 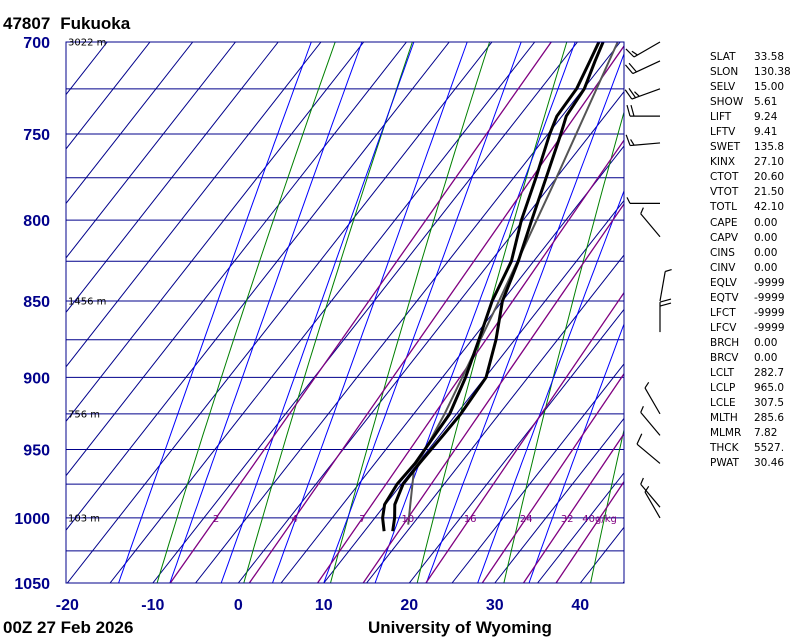 What do you see at coordinates (750, 268) in the screenshot?
I see `index-row: CINV 0.00` at bounding box center [750, 268].